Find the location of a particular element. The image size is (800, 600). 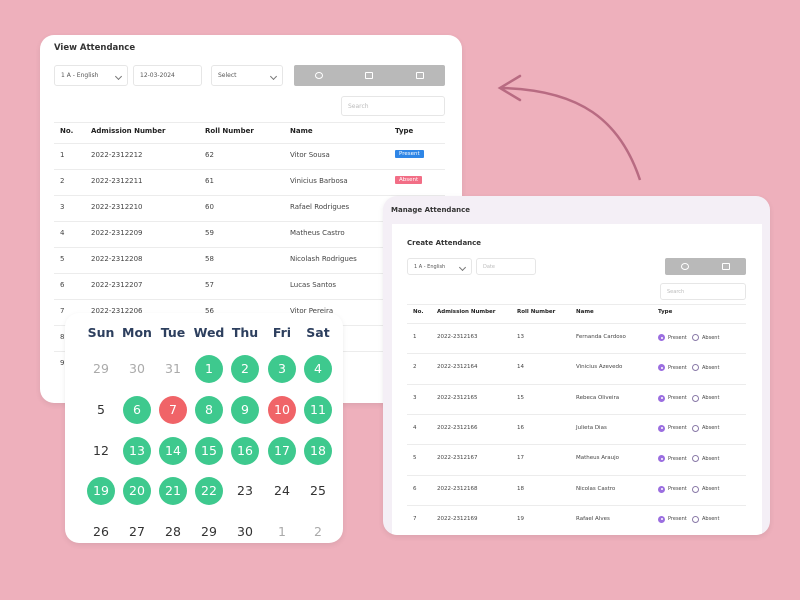

cell: 60 is located at coordinates (209, 207).